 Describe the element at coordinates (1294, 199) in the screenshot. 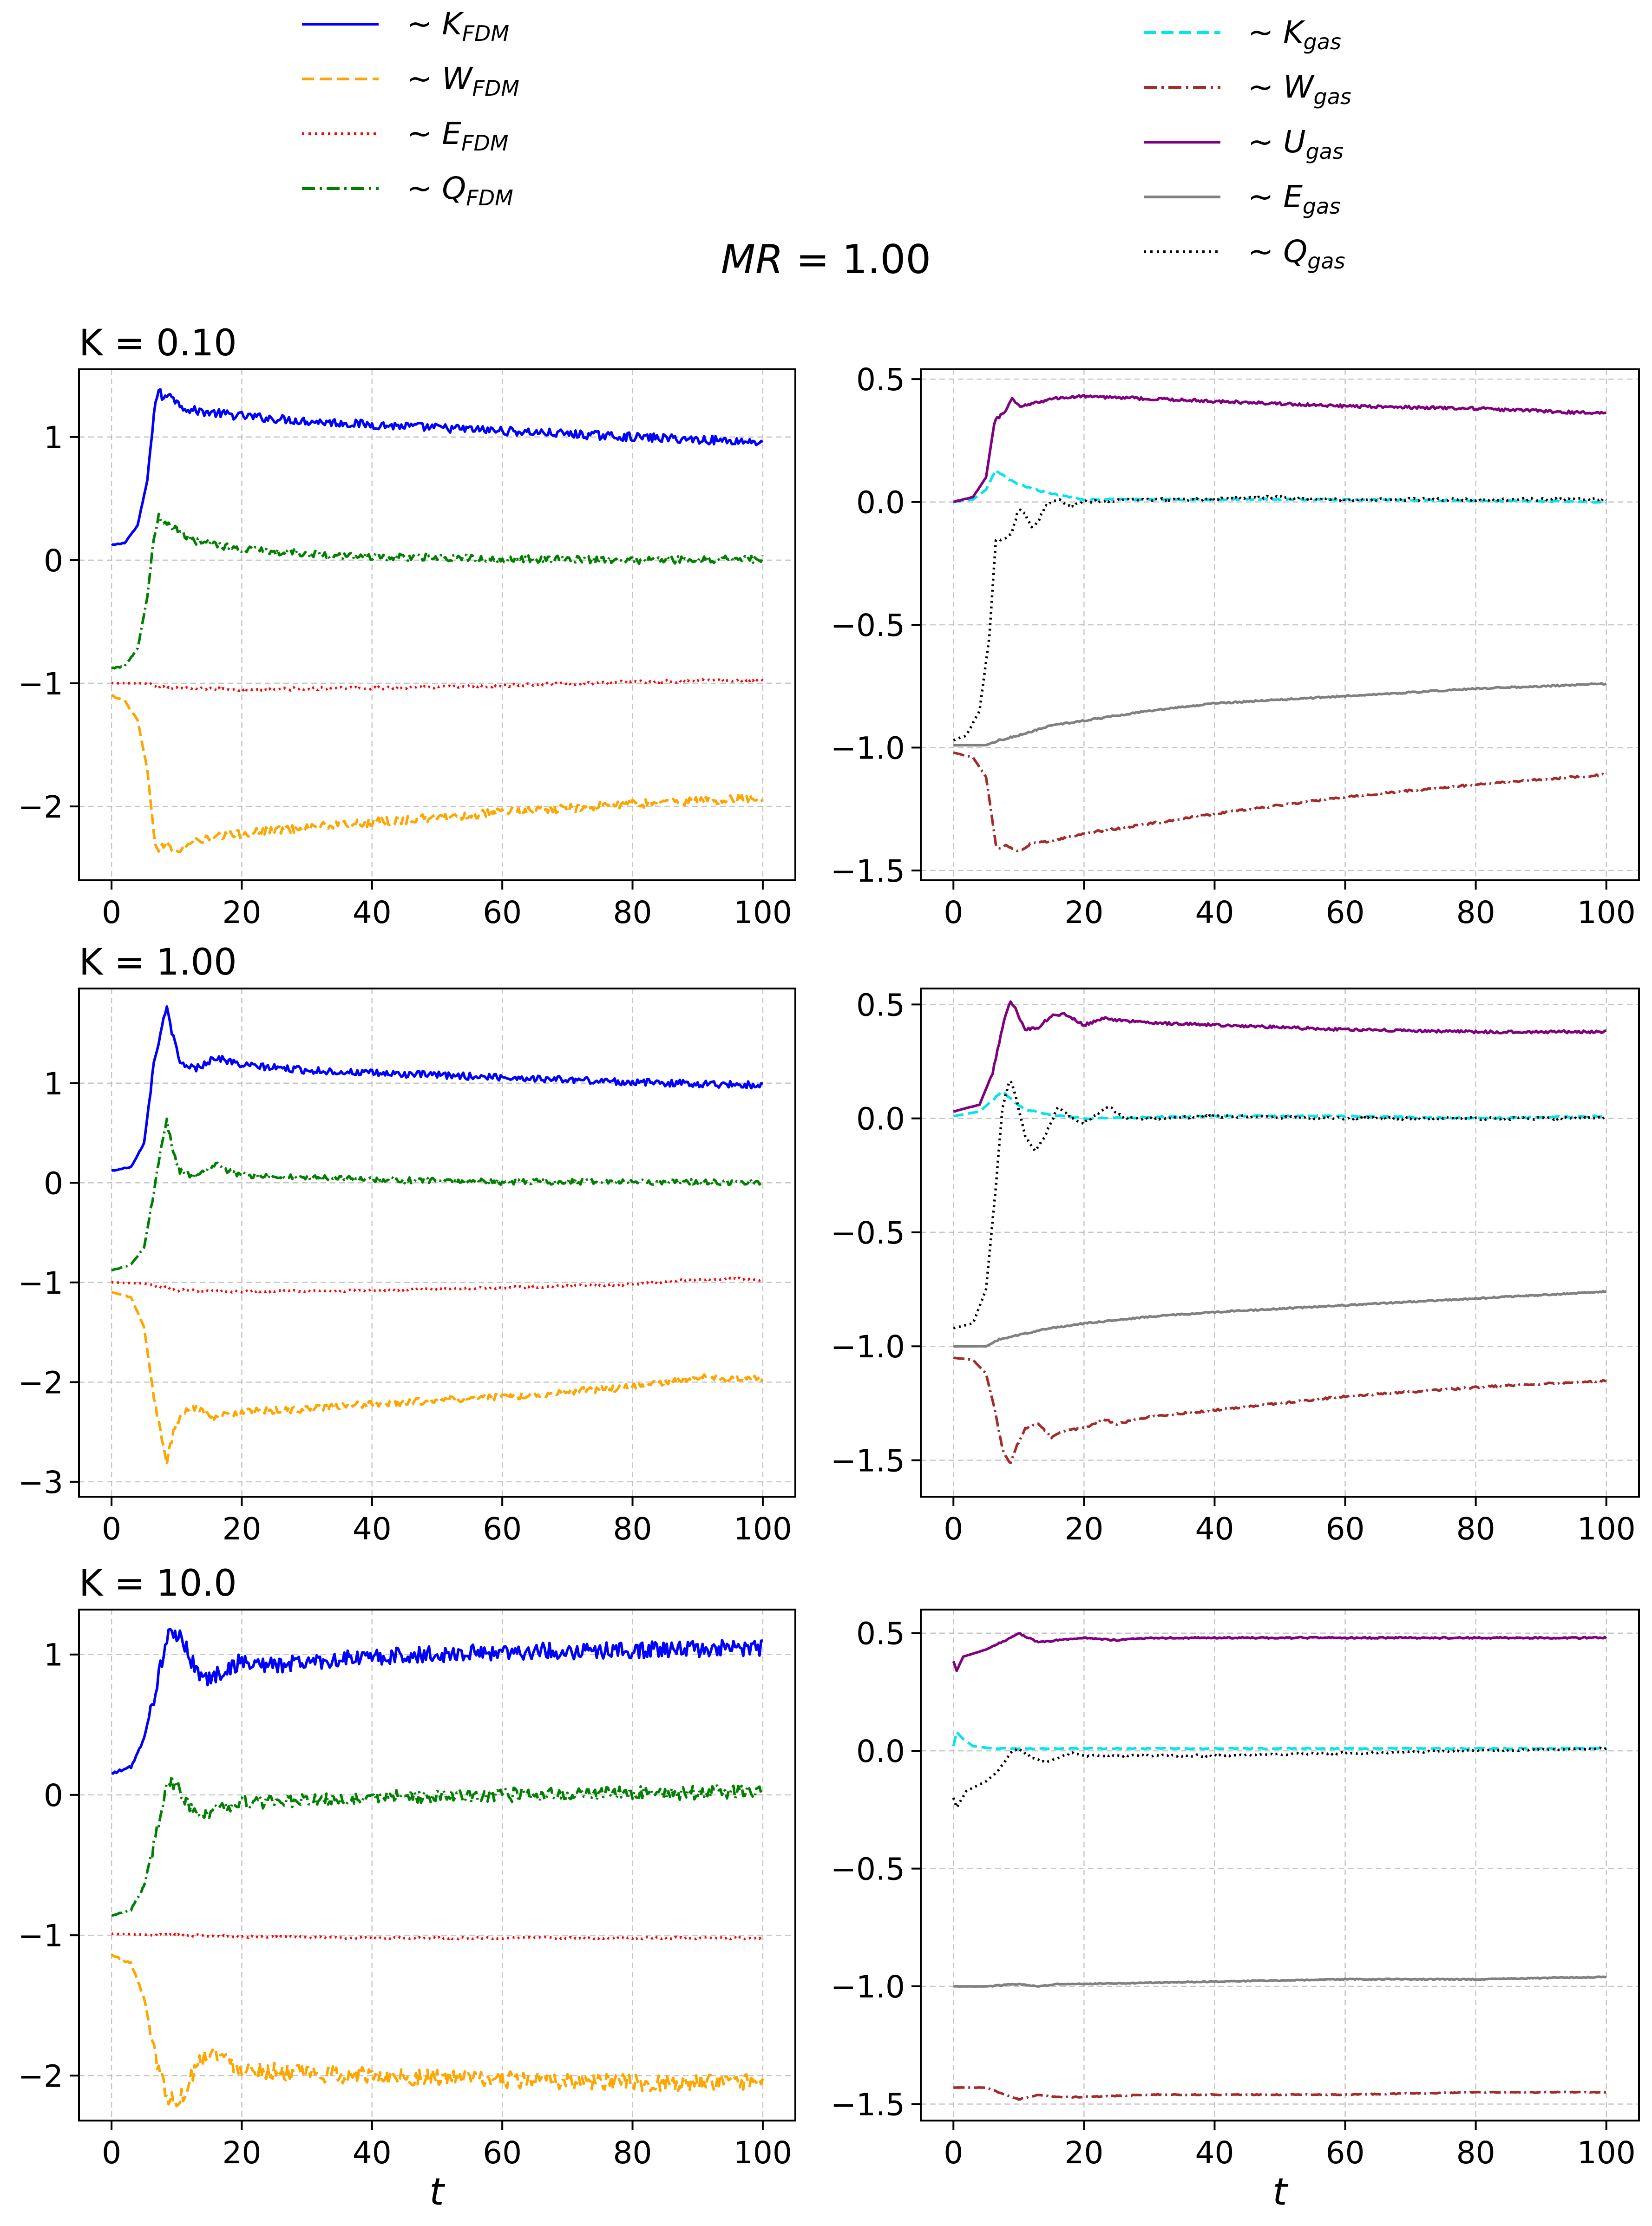

I see `legend-label-gas-e: ~ Egas` at that location.